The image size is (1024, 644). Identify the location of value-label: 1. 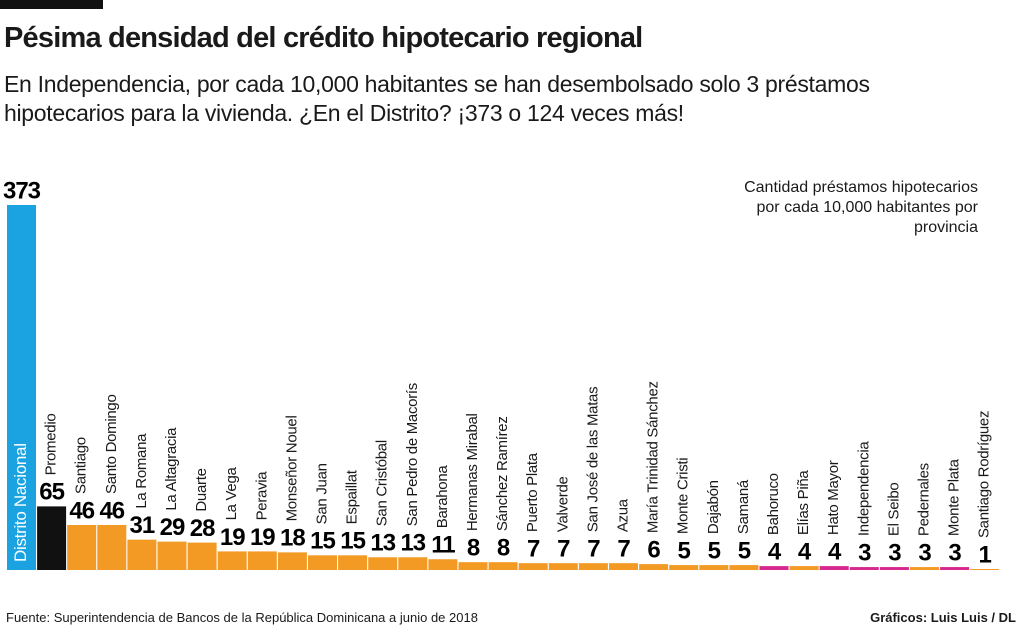
(985, 554).